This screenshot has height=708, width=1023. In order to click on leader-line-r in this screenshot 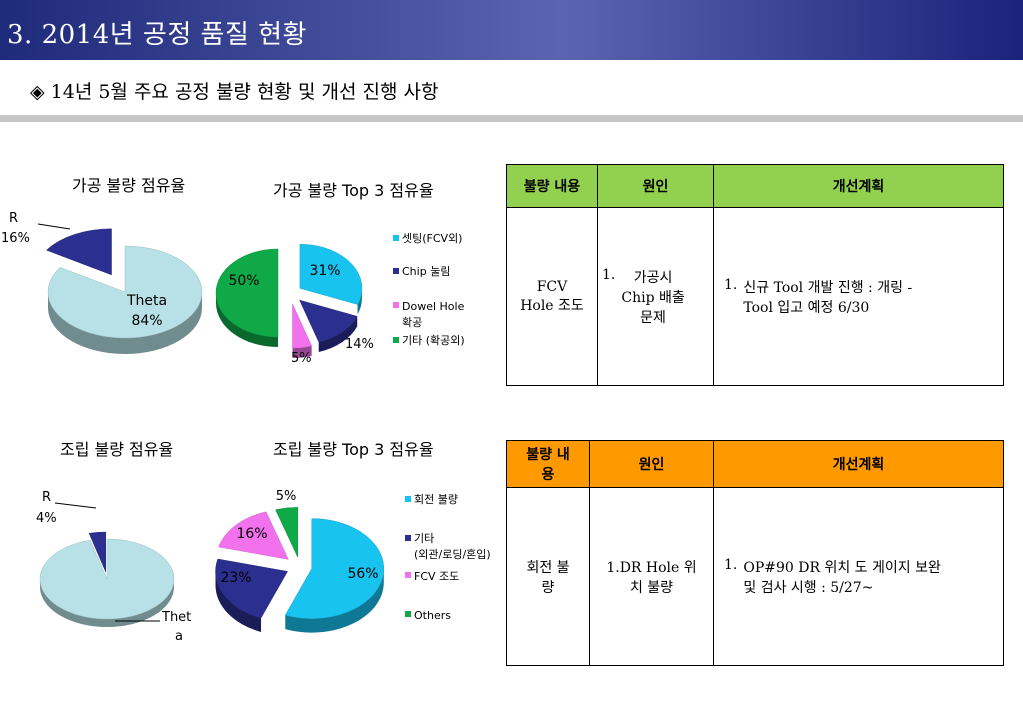, I will do `click(54, 226)`.